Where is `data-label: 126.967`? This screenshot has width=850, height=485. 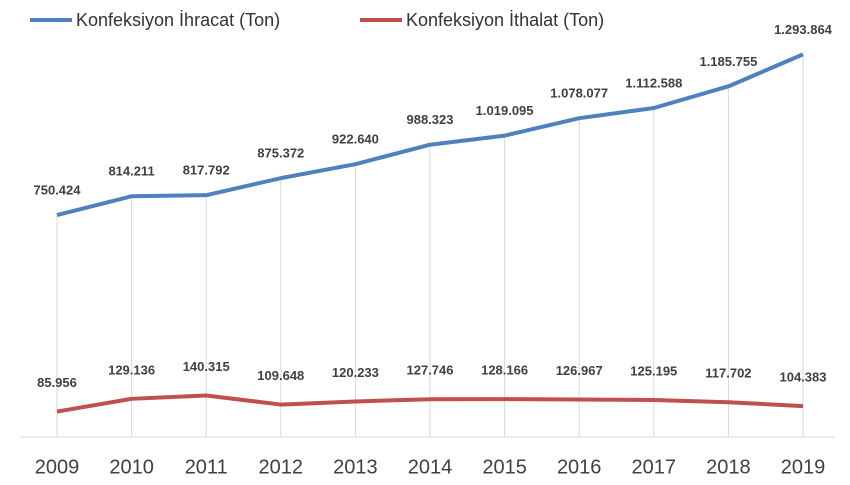 data-label: 126.967 is located at coordinates (579, 370).